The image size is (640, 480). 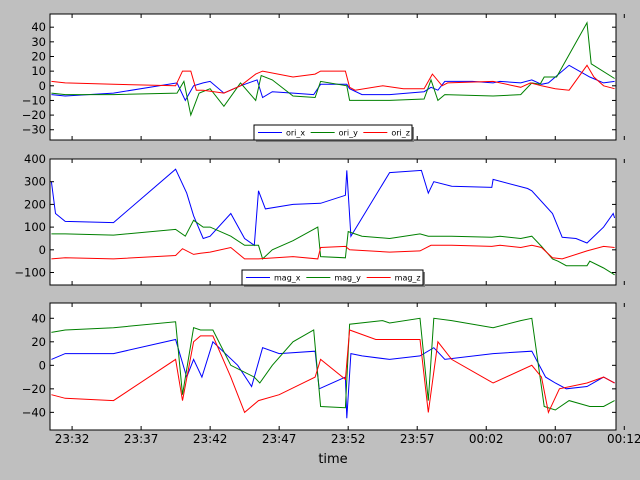 I want to click on y-tick-label: 300, so click(x=35, y=182).